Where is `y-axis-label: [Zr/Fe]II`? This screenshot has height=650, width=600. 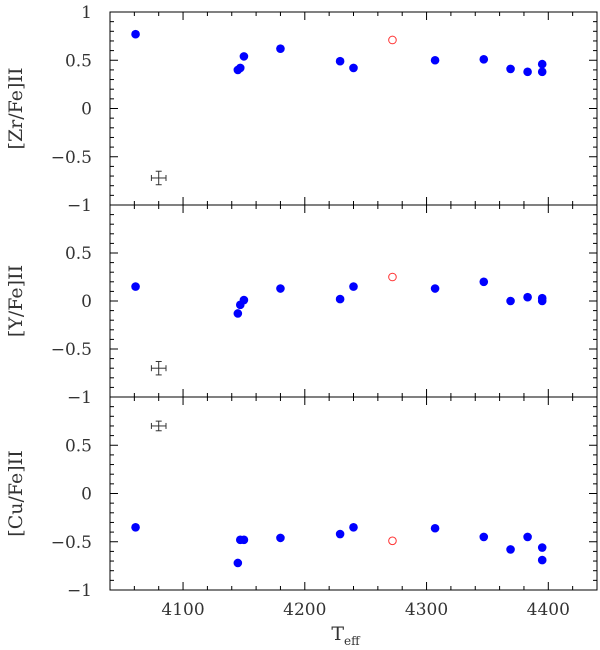 y-axis-label: [Zr/Fe]II is located at coordinates (16, 109).